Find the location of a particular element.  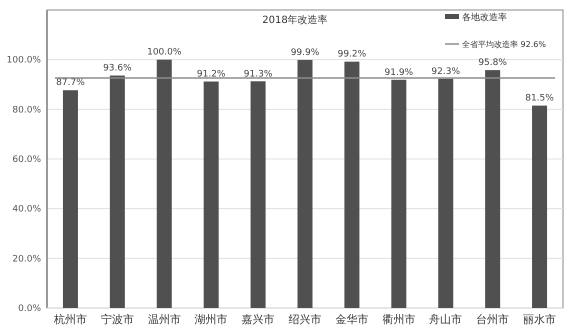

y-tick-label: 80.0% is located at coordinates (27, 110).